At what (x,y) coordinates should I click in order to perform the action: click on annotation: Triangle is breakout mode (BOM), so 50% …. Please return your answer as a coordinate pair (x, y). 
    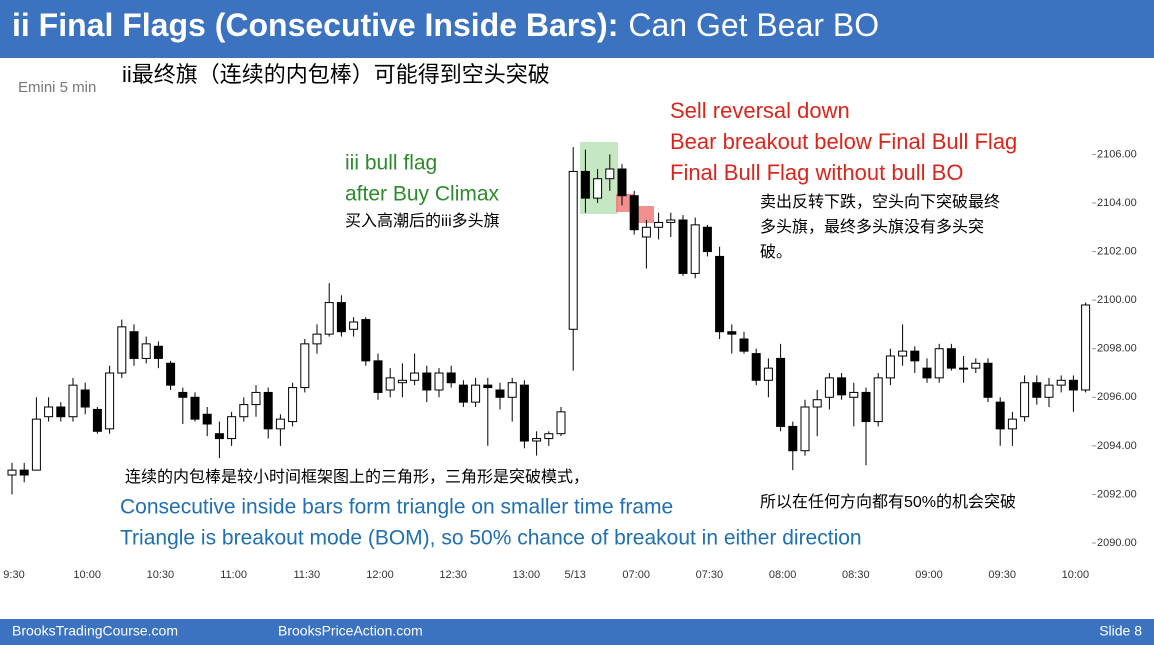
    Looking at the image, I should click on (491, 538).